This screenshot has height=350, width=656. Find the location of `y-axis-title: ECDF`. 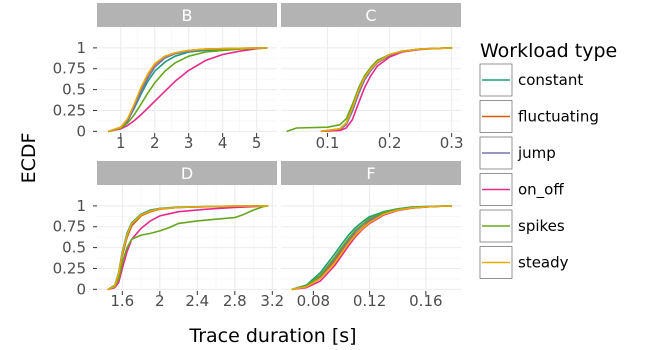

y-axis-title: ECDF is located at coordinates (29, 158).